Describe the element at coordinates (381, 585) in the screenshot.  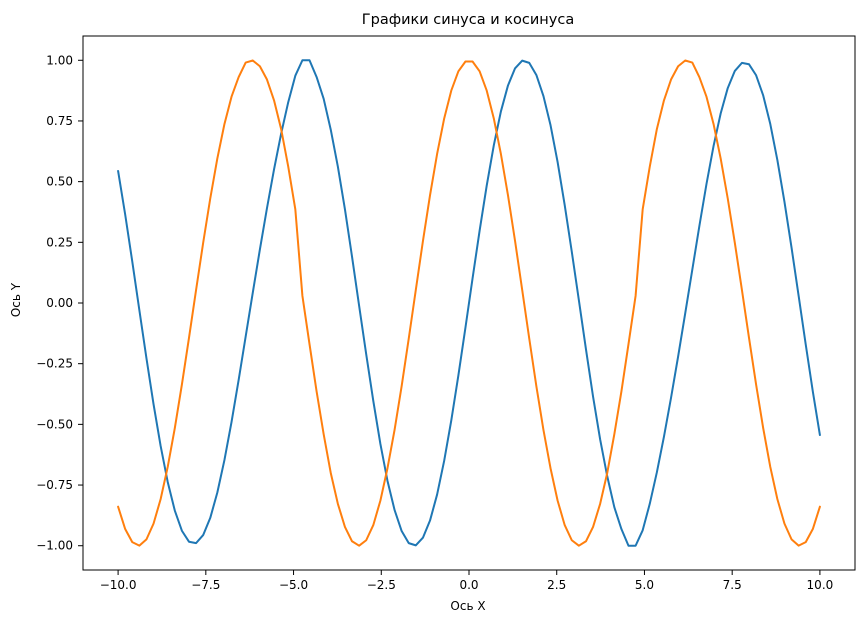
I see `x-tick-label: −2.5` at that location.